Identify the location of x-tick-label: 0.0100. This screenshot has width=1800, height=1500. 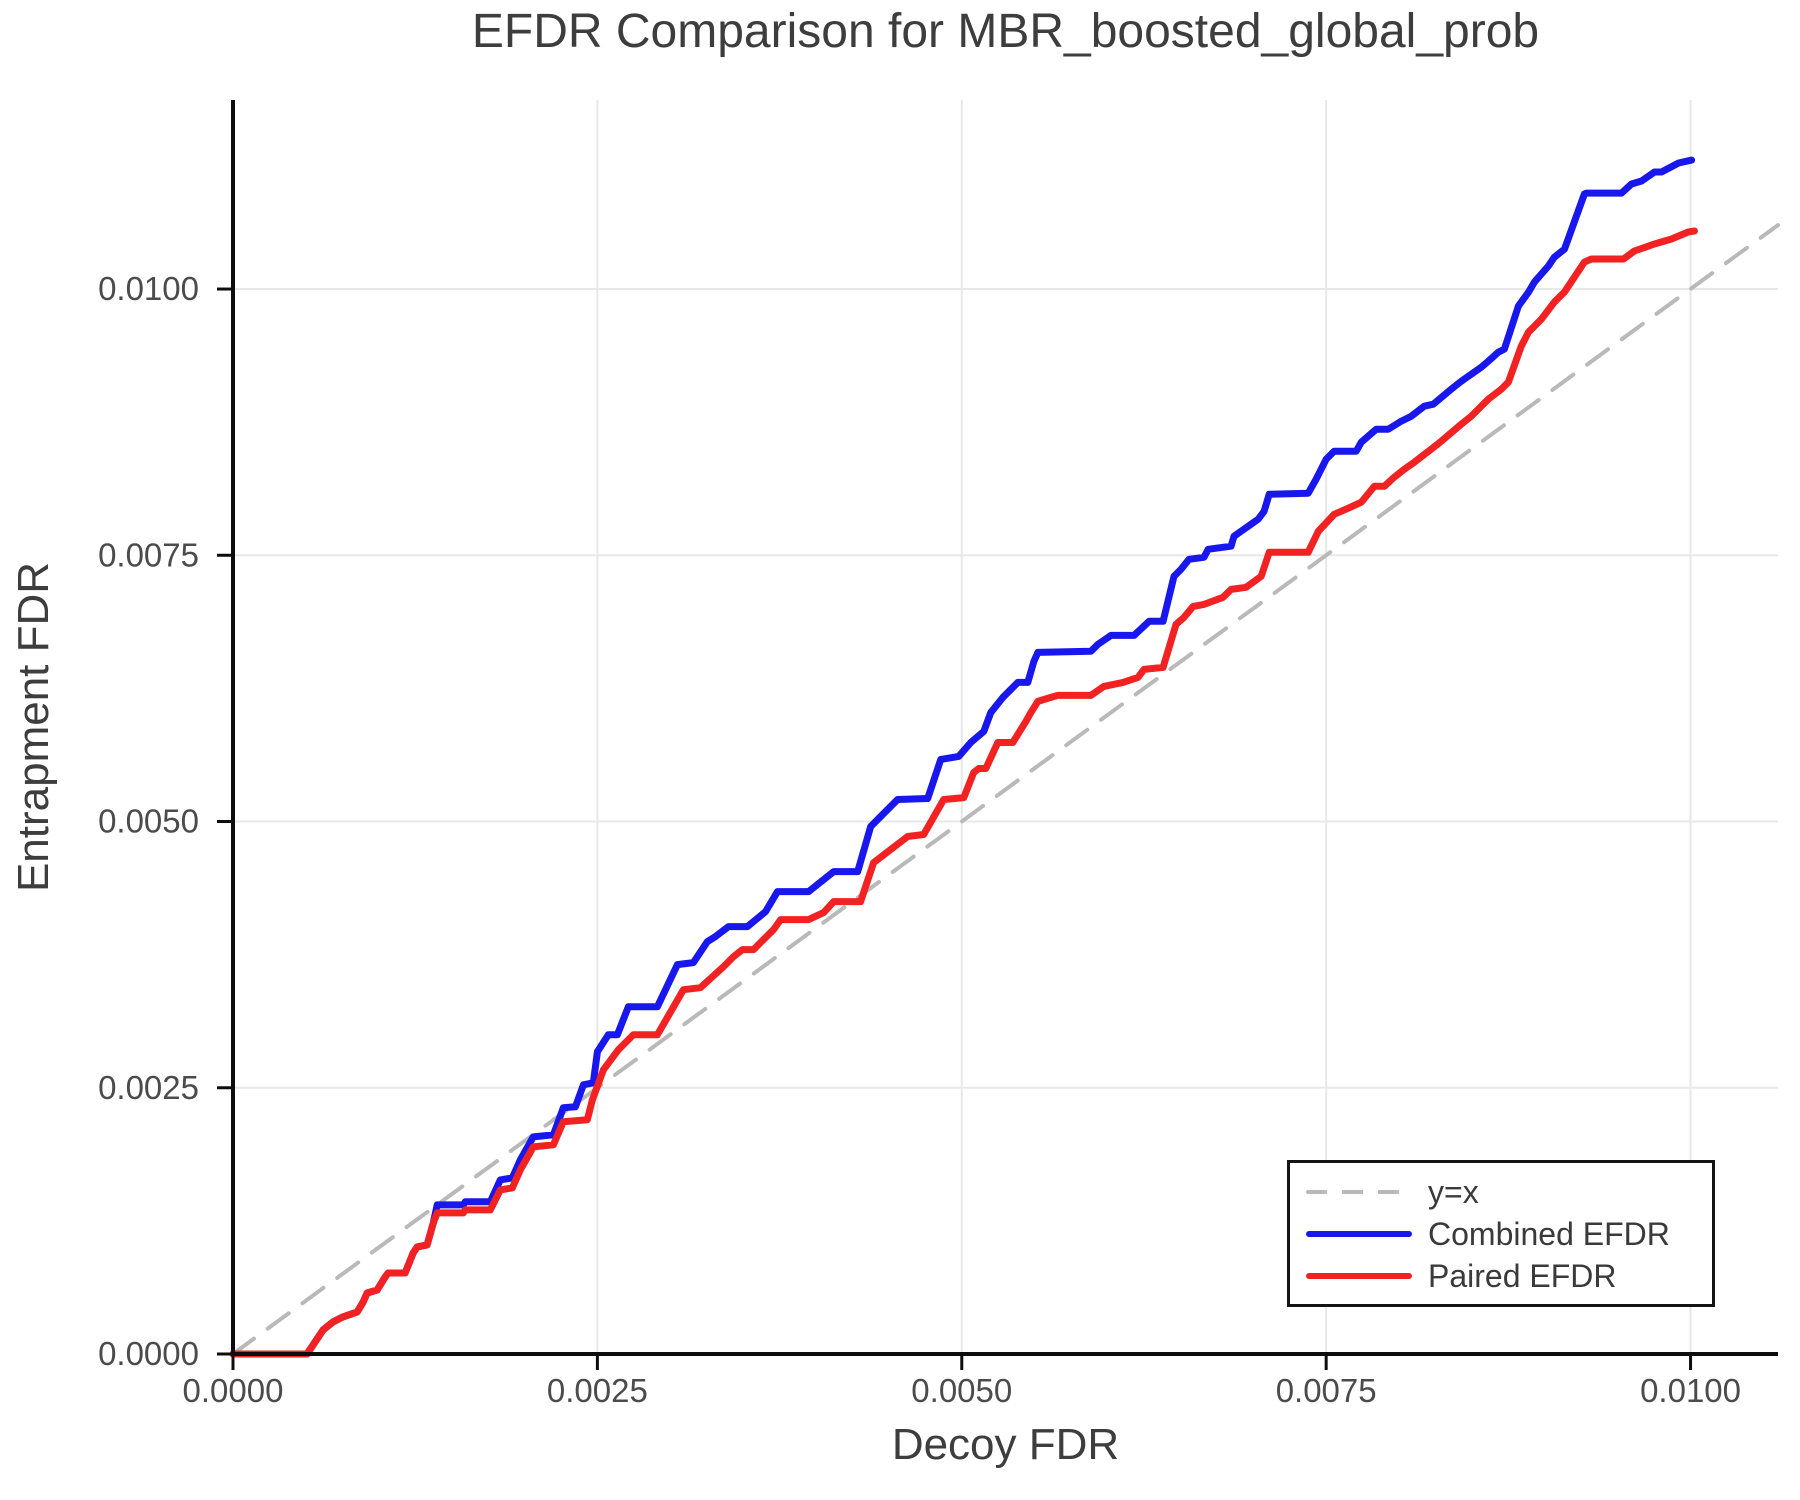
(1690, 1390).